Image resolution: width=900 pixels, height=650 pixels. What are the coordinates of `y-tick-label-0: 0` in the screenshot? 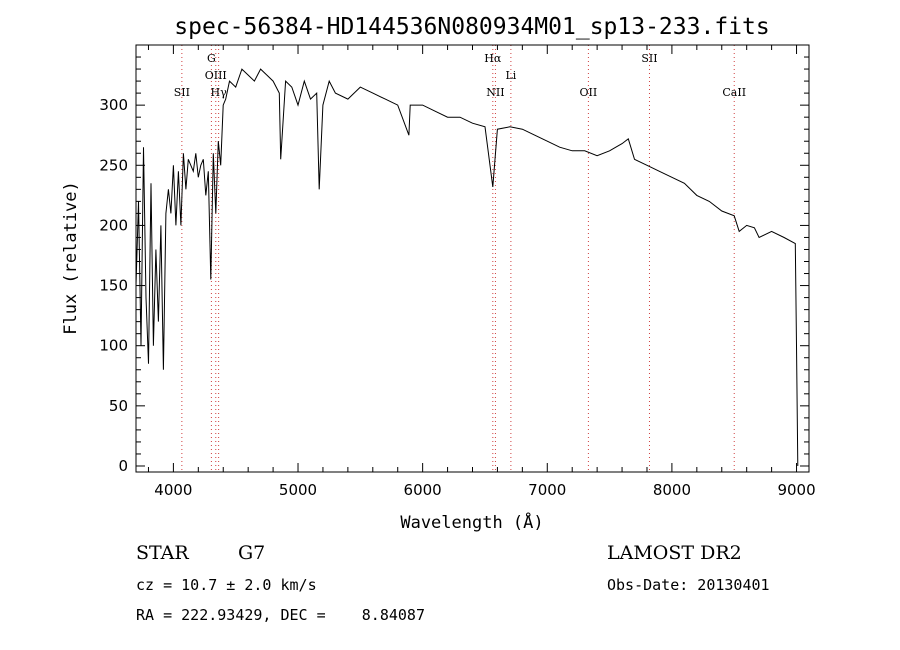 It's located at (123, 466).